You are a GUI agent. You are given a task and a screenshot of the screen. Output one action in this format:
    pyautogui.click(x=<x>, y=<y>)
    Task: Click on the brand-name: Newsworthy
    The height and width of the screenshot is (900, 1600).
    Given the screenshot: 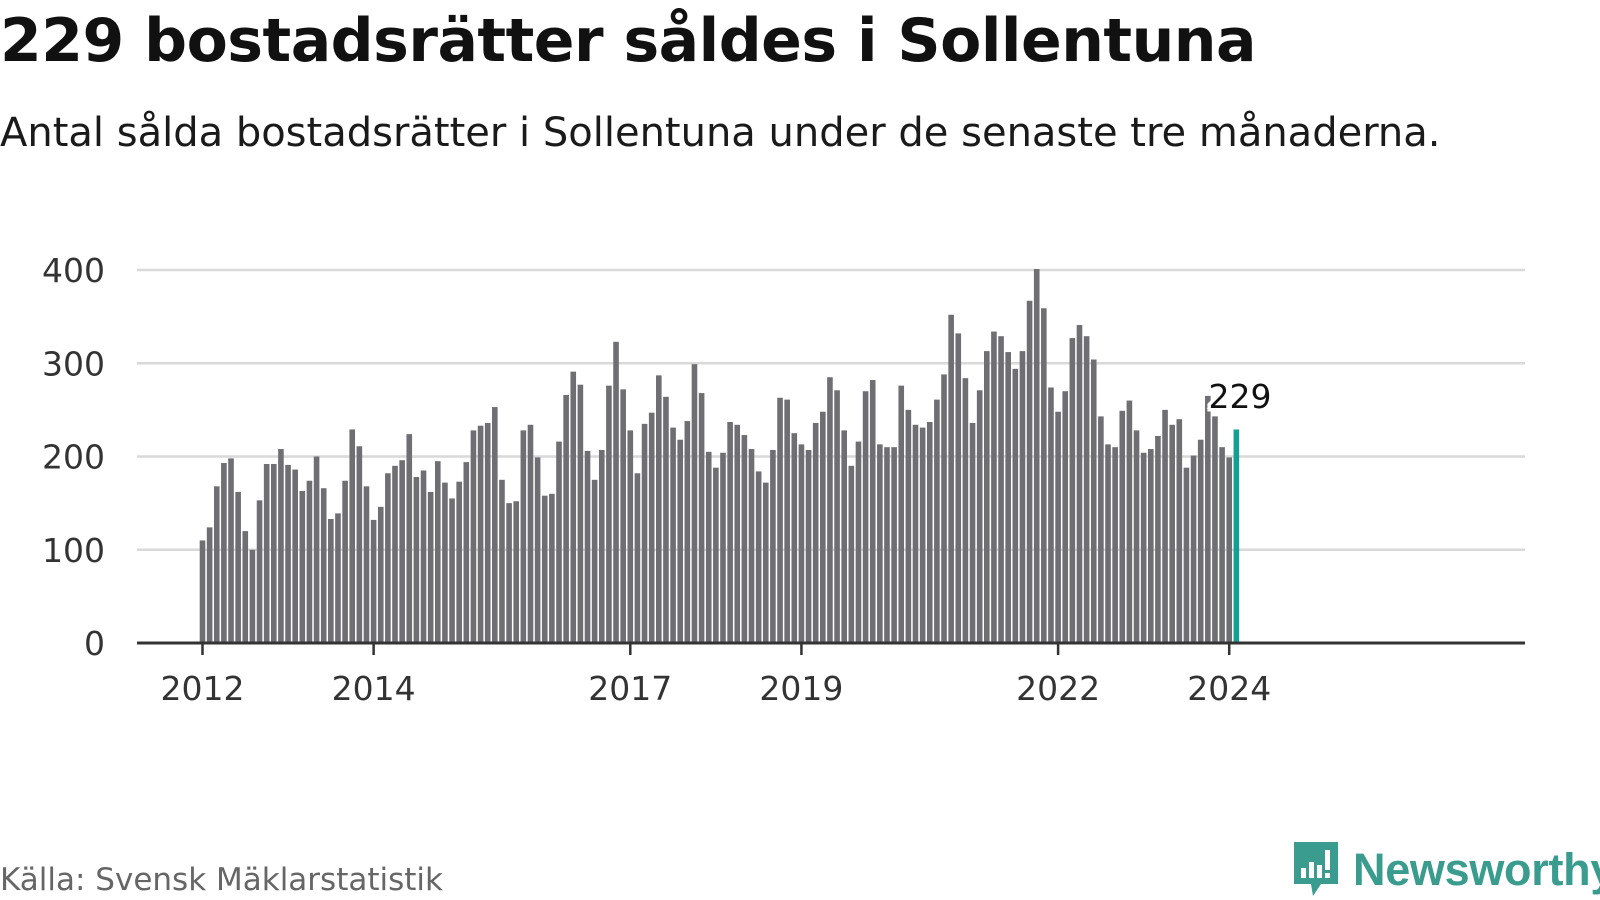 What is the action you would take?
    pyautogui.click(x=1476, y=869)
    